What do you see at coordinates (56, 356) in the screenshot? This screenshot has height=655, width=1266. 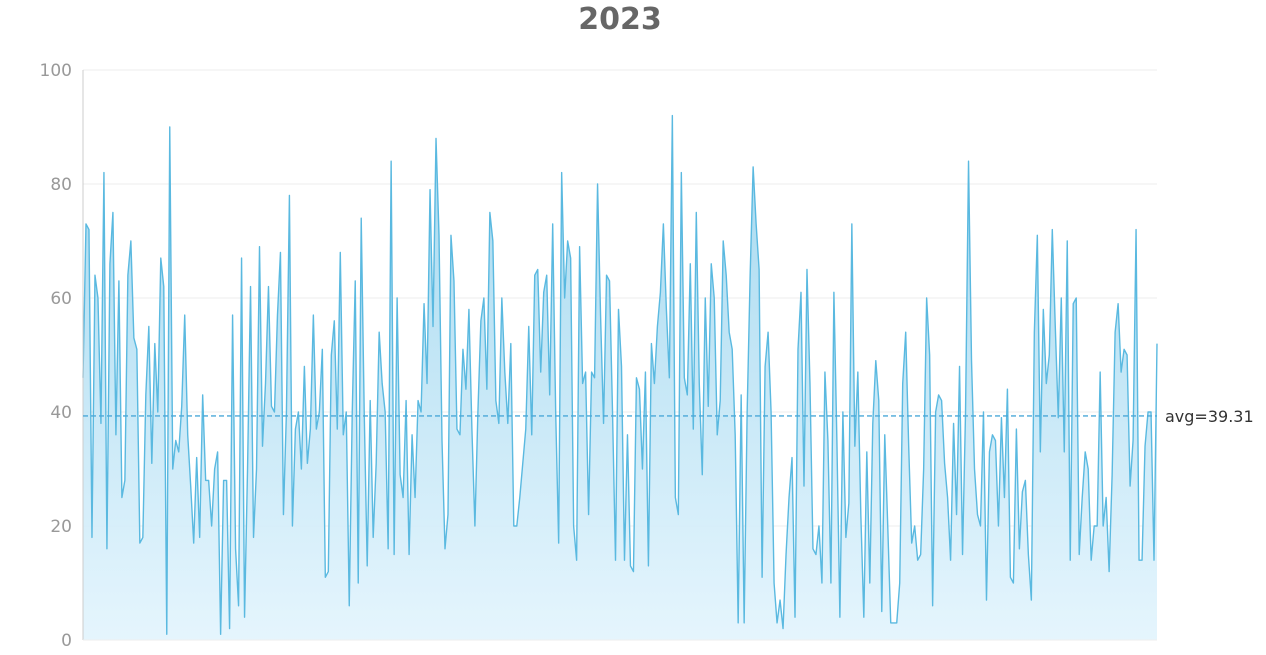 I see `y-axis-ticks: 0 20 40 60 80 100` at bounding box center [56, 356].